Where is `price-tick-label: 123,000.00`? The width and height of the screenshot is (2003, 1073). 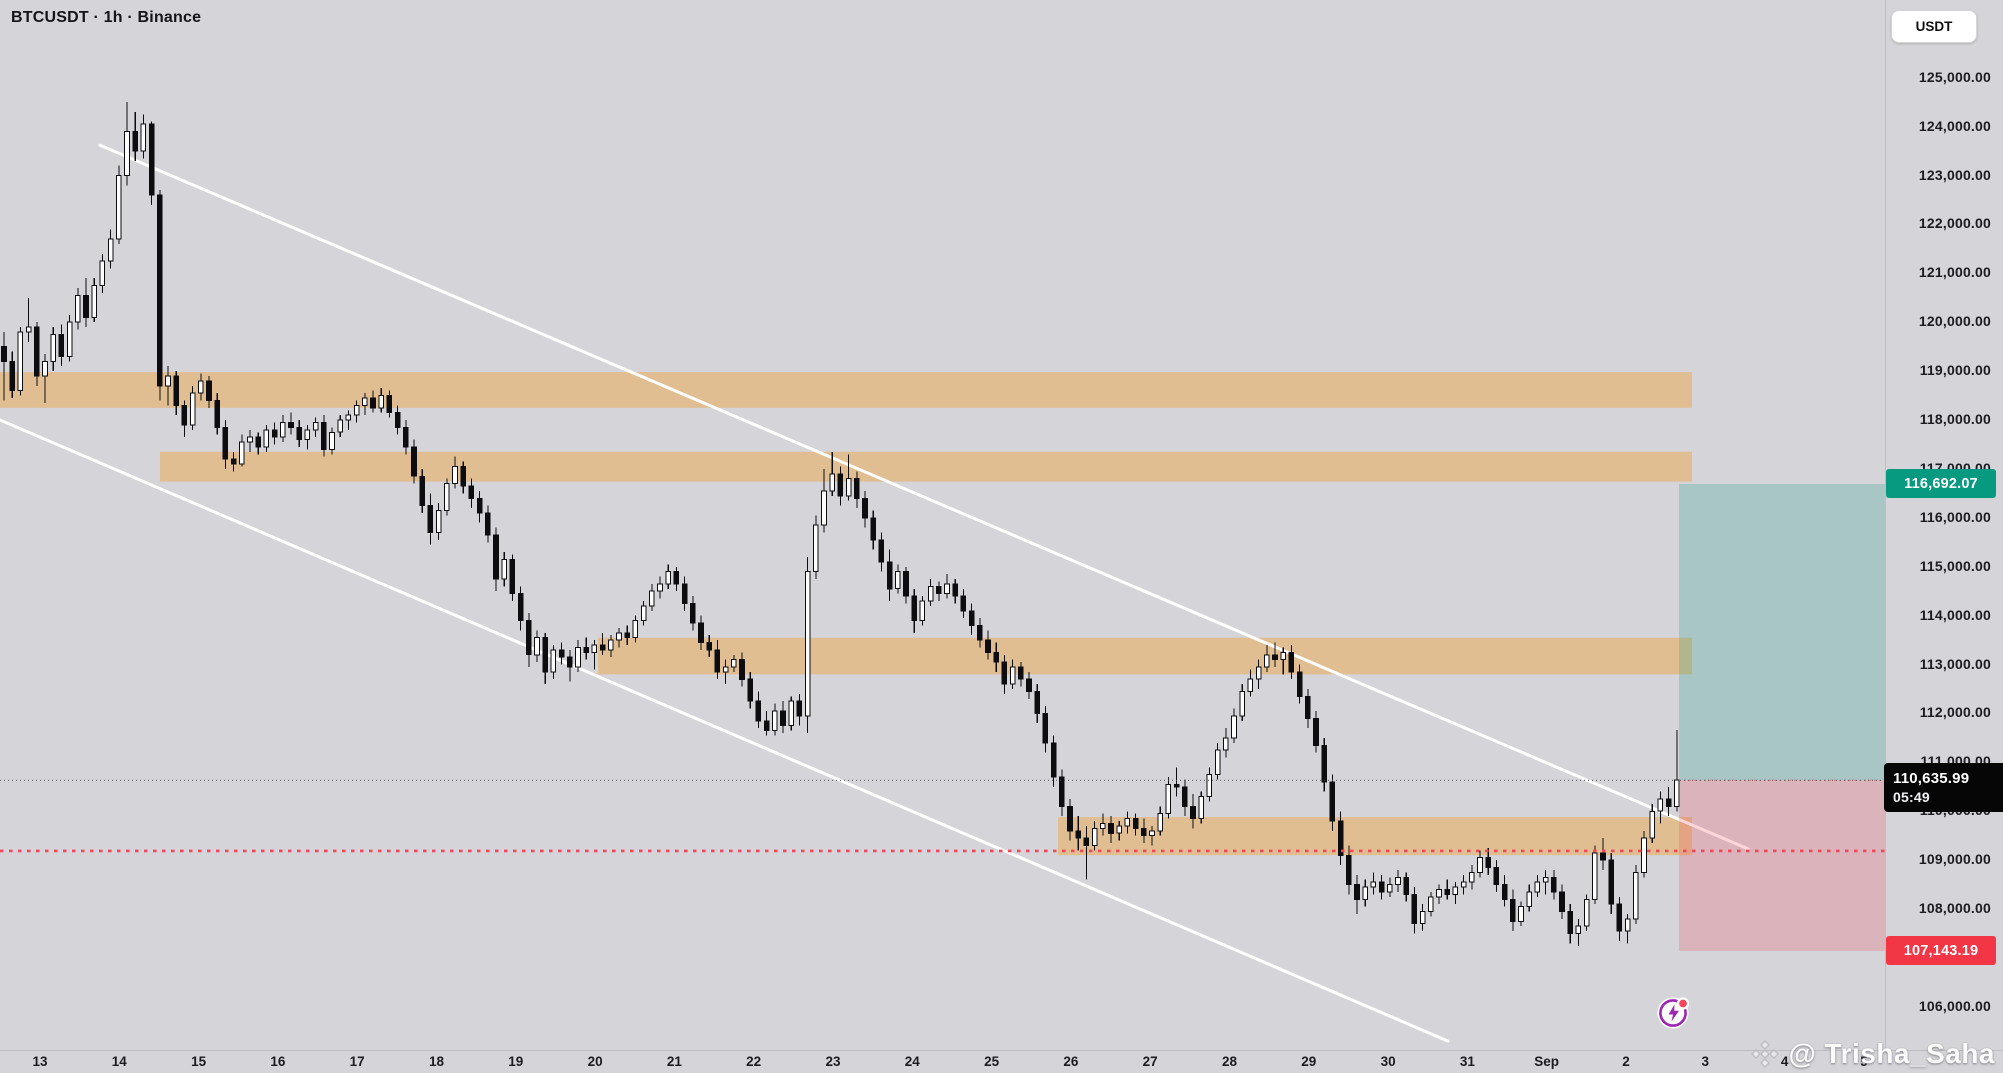 price-tick-label: 123,000.00 is located at coordinates (1954, 174).